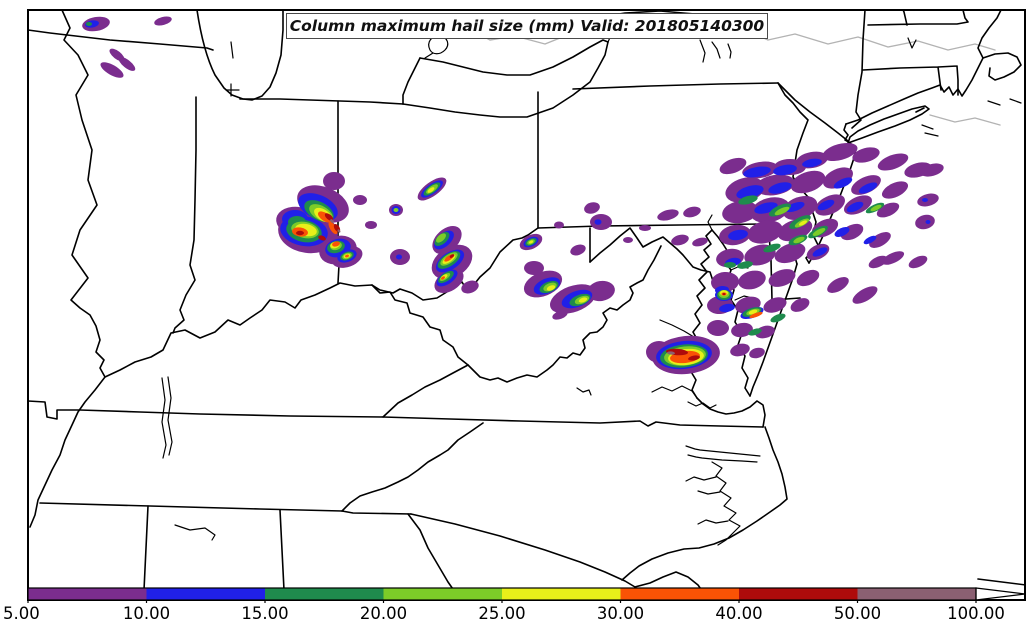 The width and height of the screenshot is (1036, 633). What do you see at coordinates (146, 613) in the screenshot?
I see `colorbar-tick-label: 10.00` at bounding box center [146, 613].